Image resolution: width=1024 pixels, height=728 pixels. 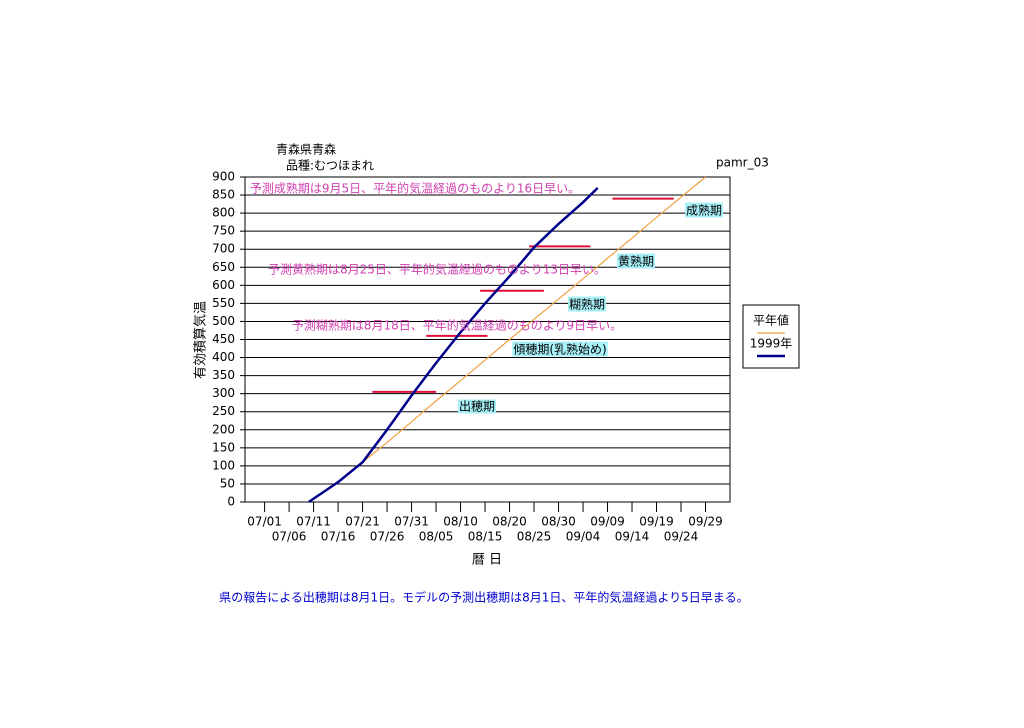 I want to click on stage-label: 傾穂期(乳熟始め), so click(x=559, y=349).